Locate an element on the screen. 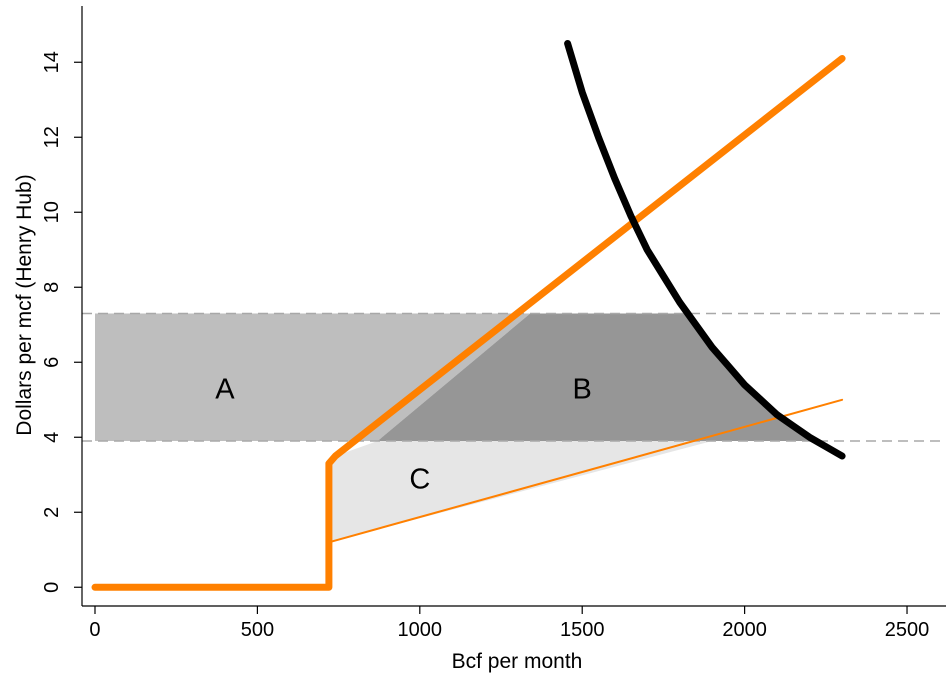 This screenshot has width=946, height=677. region-label-a: A is located at coordinates (225, 390).